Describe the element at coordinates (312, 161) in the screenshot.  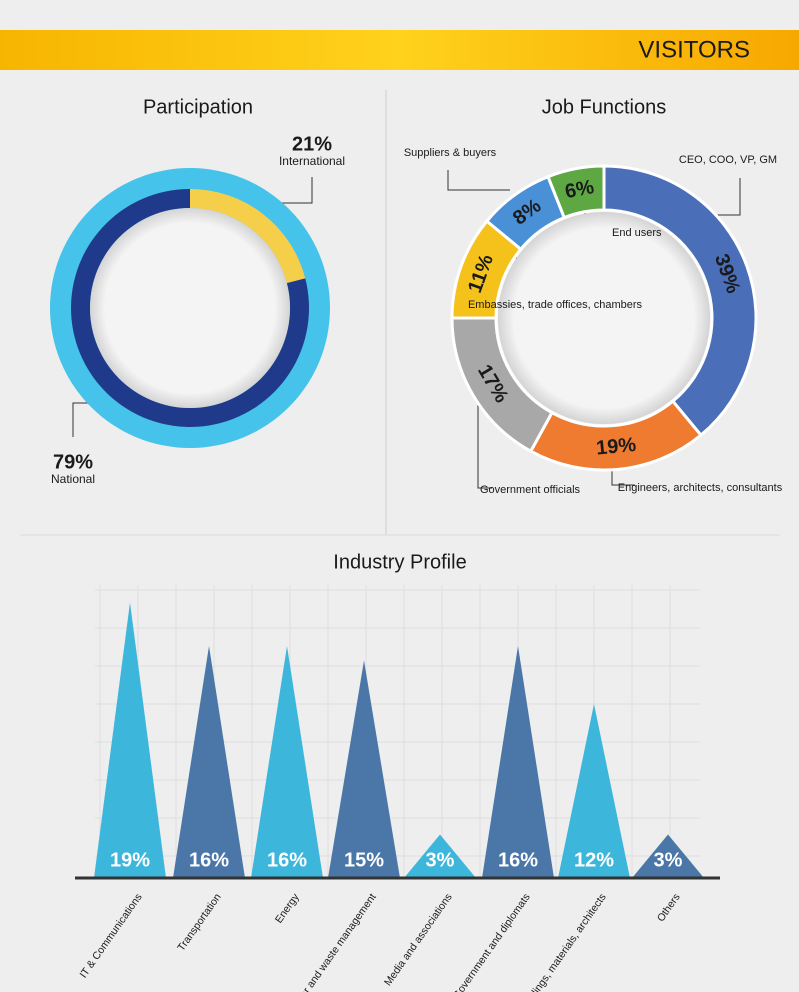
I see `category-label: International` at that location.